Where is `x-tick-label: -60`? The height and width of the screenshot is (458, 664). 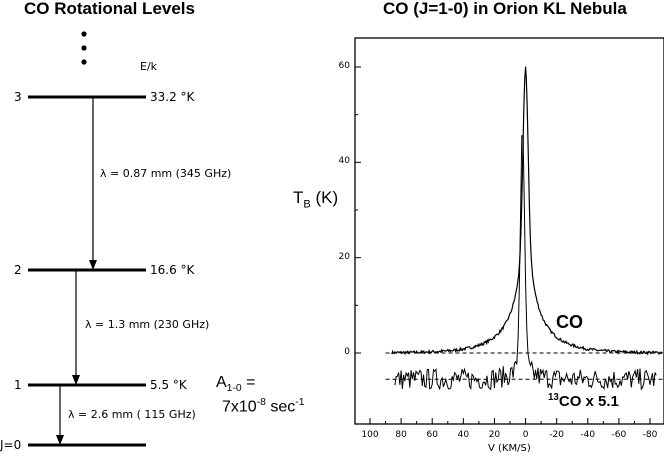 x-tick-label: -60 is located at coordinates (619, 435).